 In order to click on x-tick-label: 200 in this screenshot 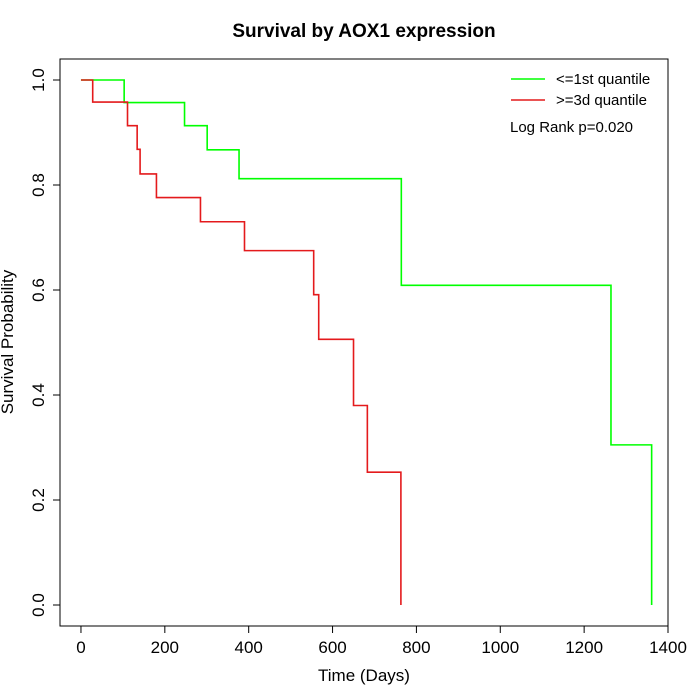, I will do `click(165, 647)`.